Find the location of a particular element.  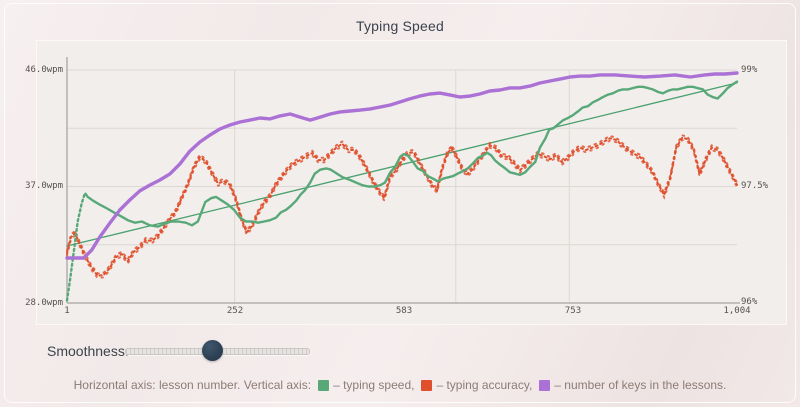

x-axis-tick-252: 252 is located at coordinates (235, 311).